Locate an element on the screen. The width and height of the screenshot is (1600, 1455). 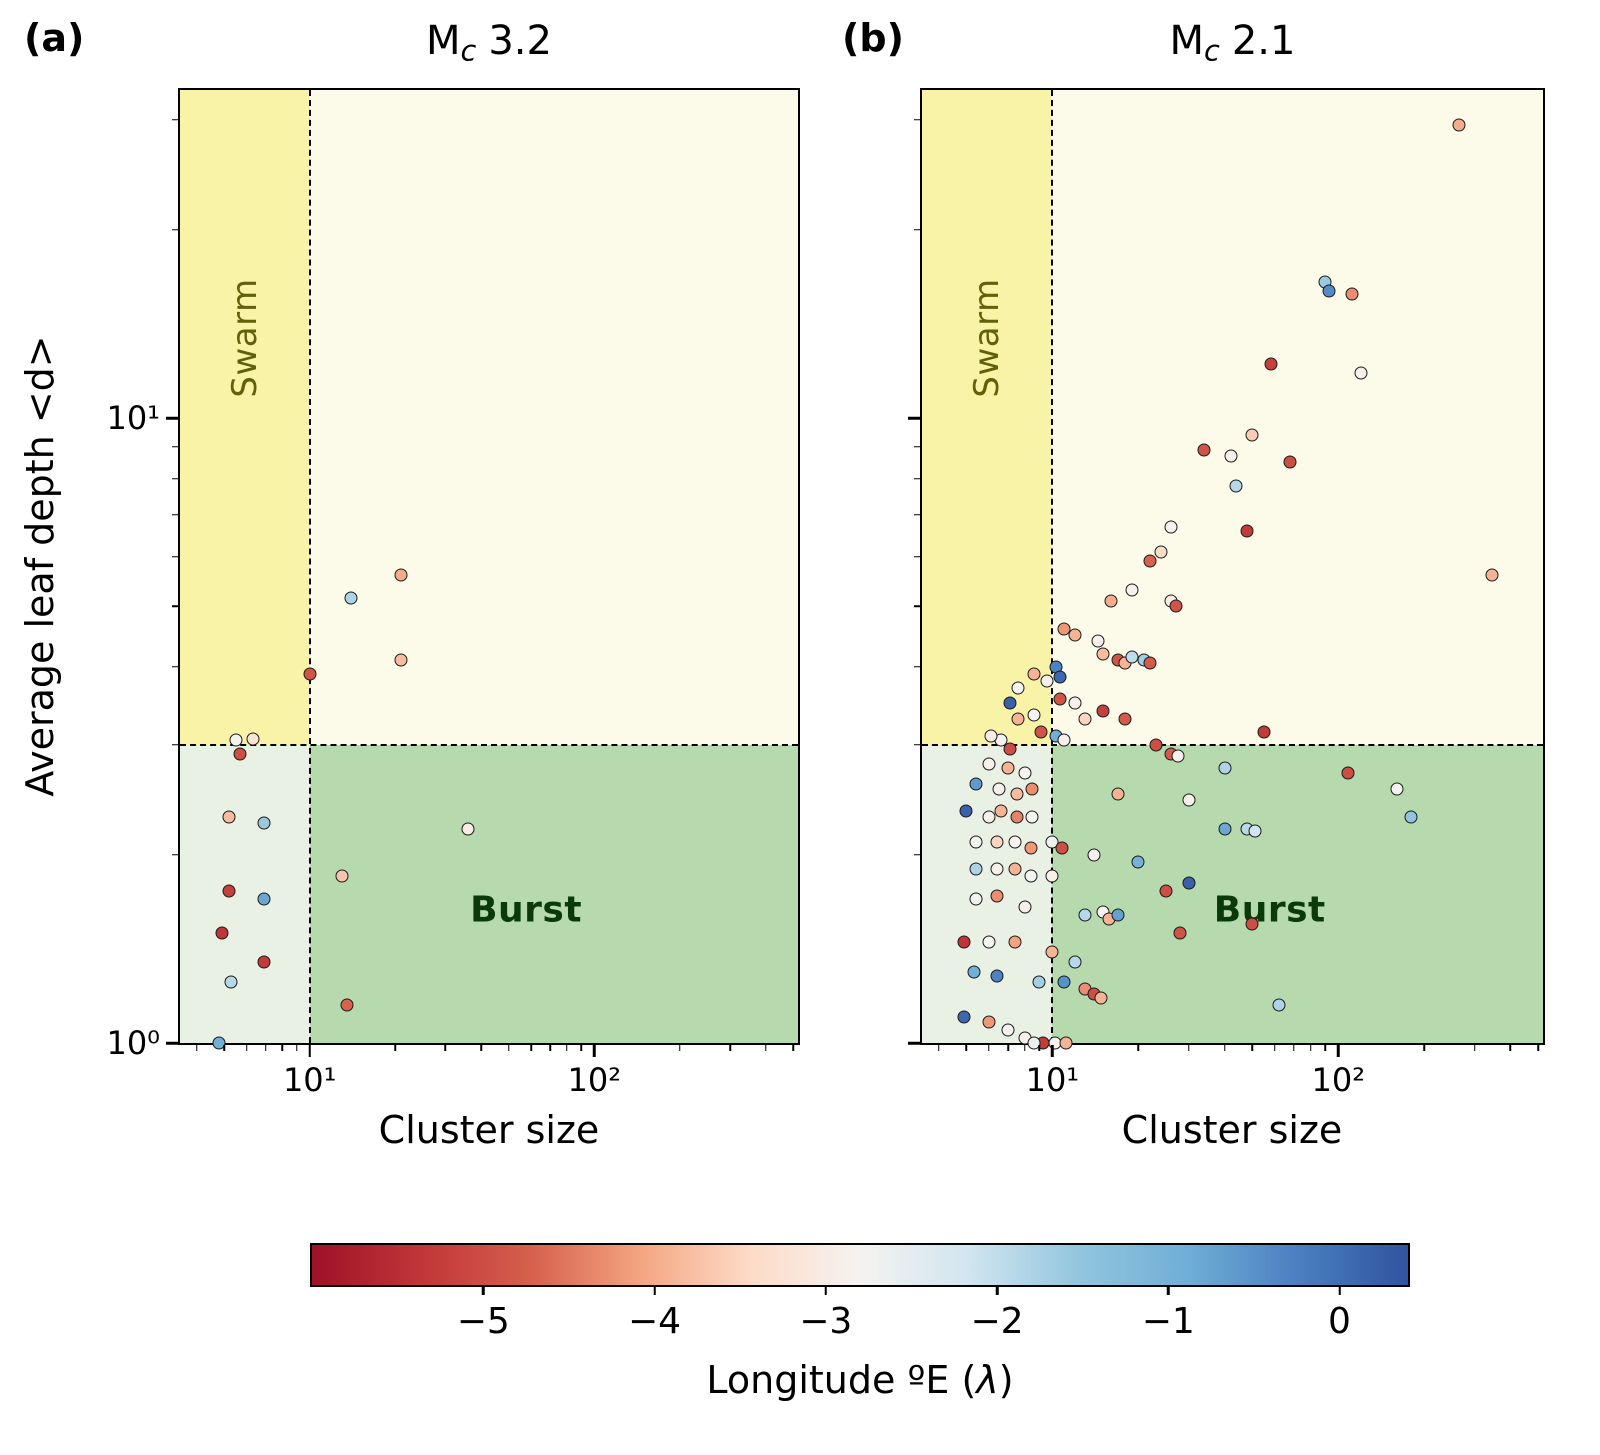
burst-region-label: Burst is located at coordinates (526, 910).